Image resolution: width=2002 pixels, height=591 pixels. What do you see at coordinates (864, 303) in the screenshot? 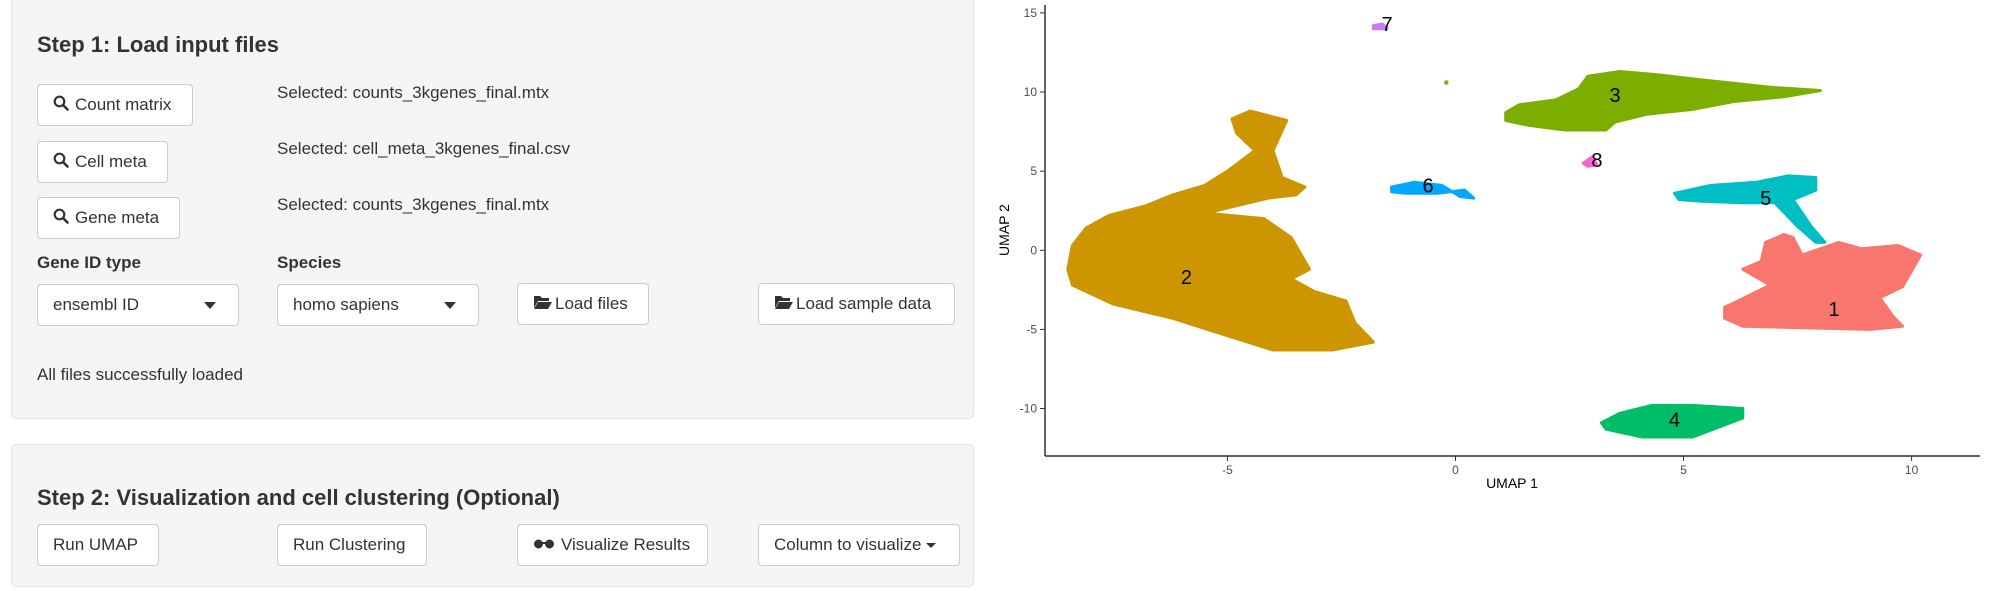
I see `load-sample-data-label: Load sample data` at bounding box center [864, 303].